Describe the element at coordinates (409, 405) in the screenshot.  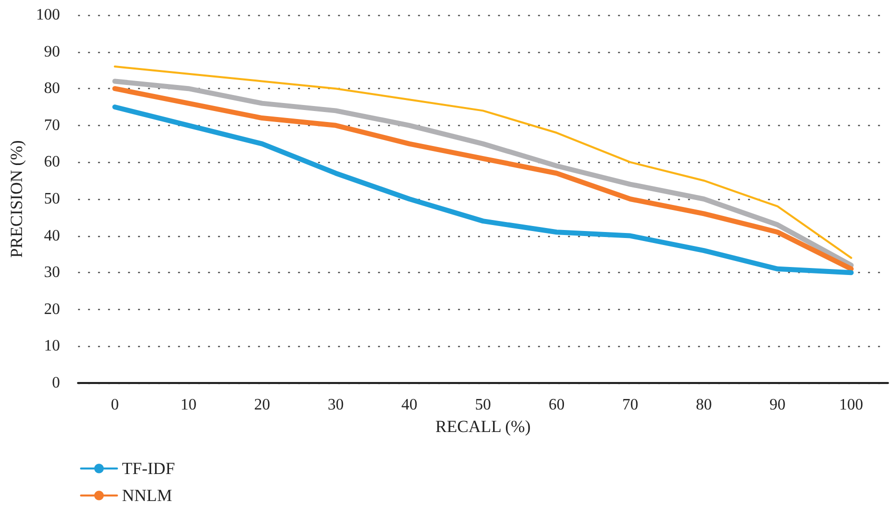
I see `x-tick-label: 40` at that location.